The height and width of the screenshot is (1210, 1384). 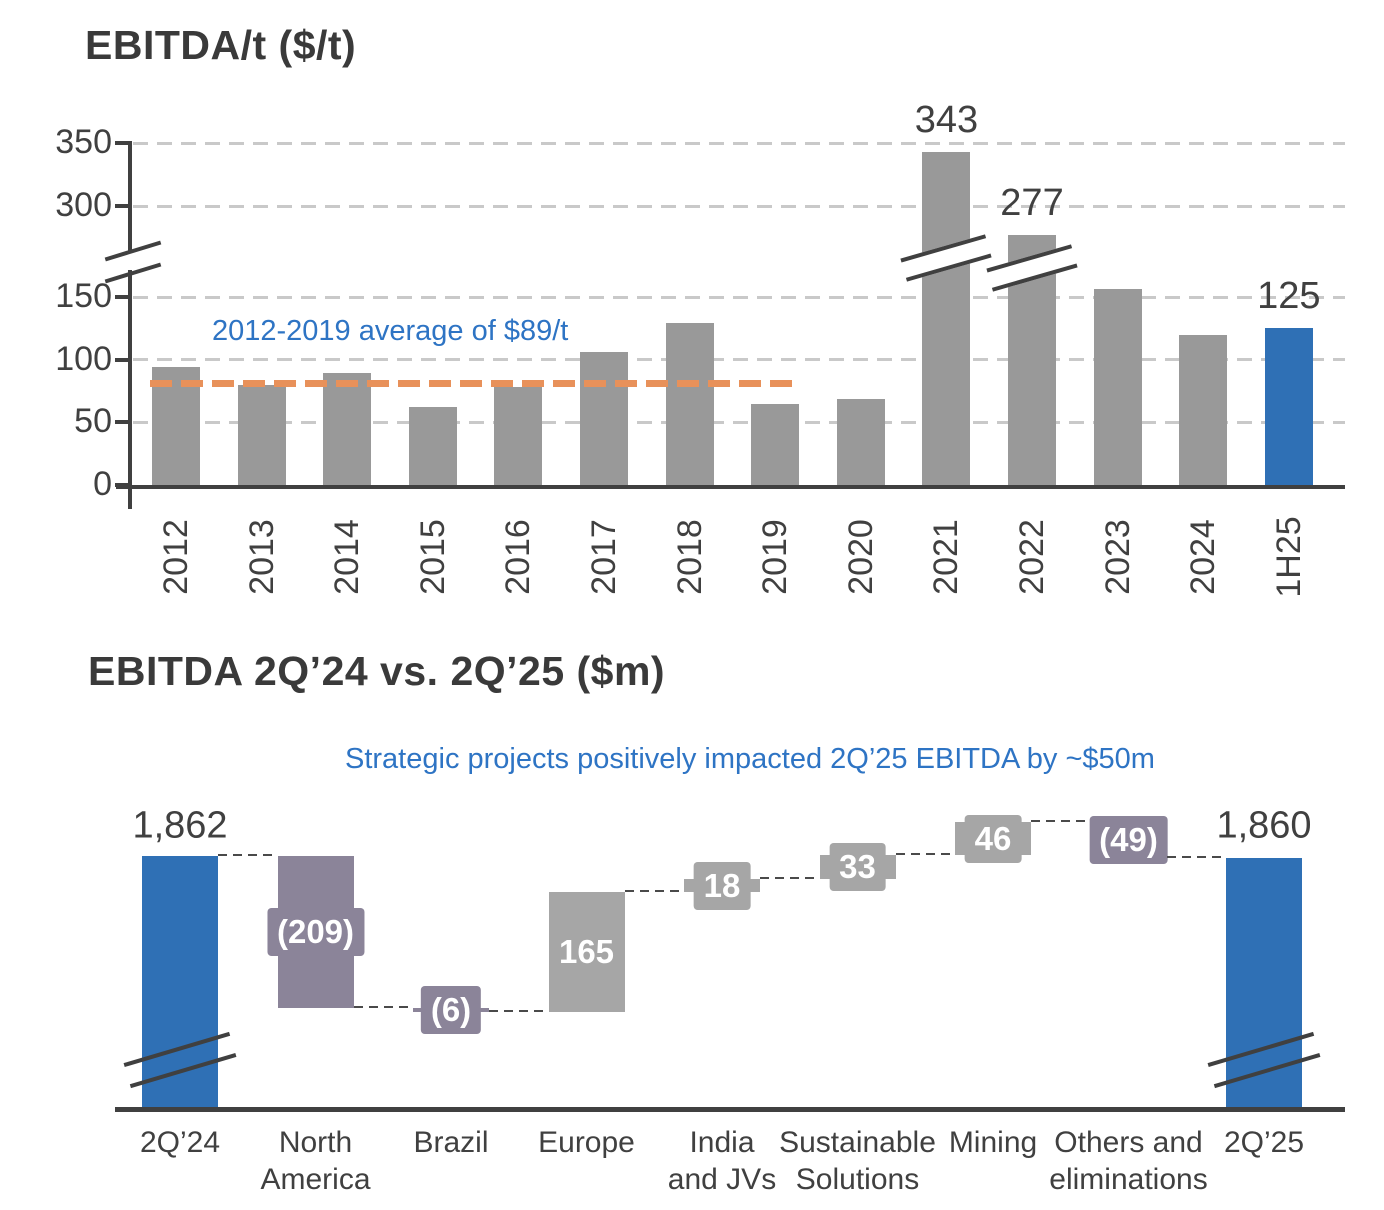 I want to click on x-axis-line, so click(x=730, y=487).